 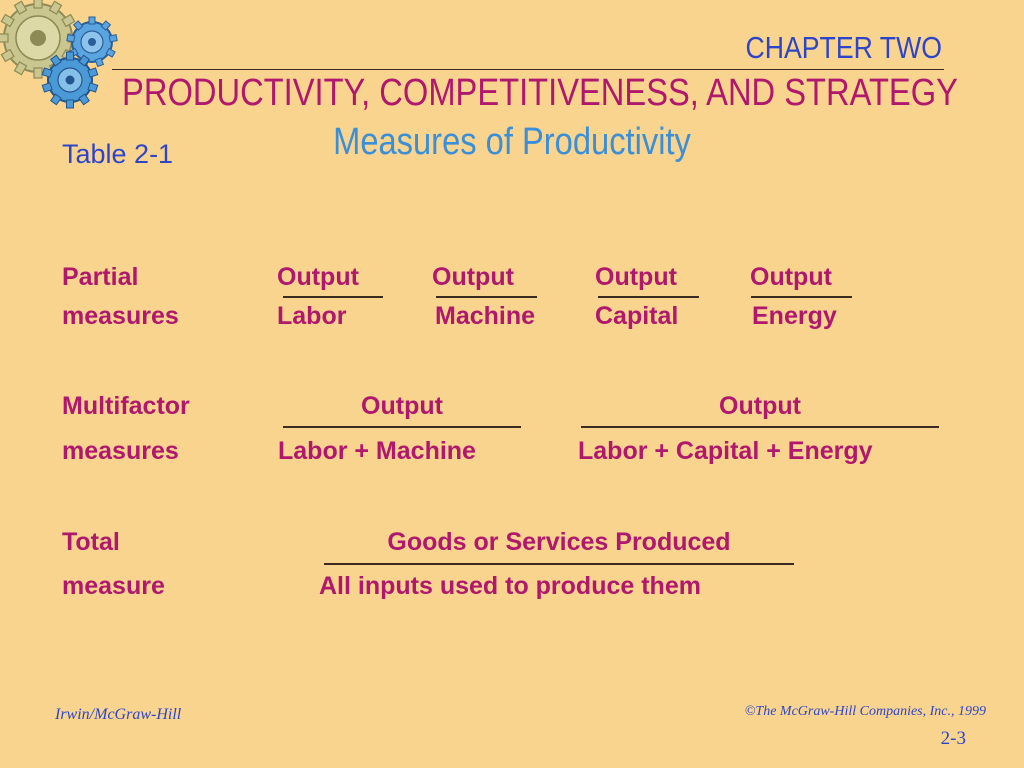 What do you see at coordinates (485, 316) in the screenshot?
I see `partial-denominator-2: Machine` at bounding box center [485, 316].